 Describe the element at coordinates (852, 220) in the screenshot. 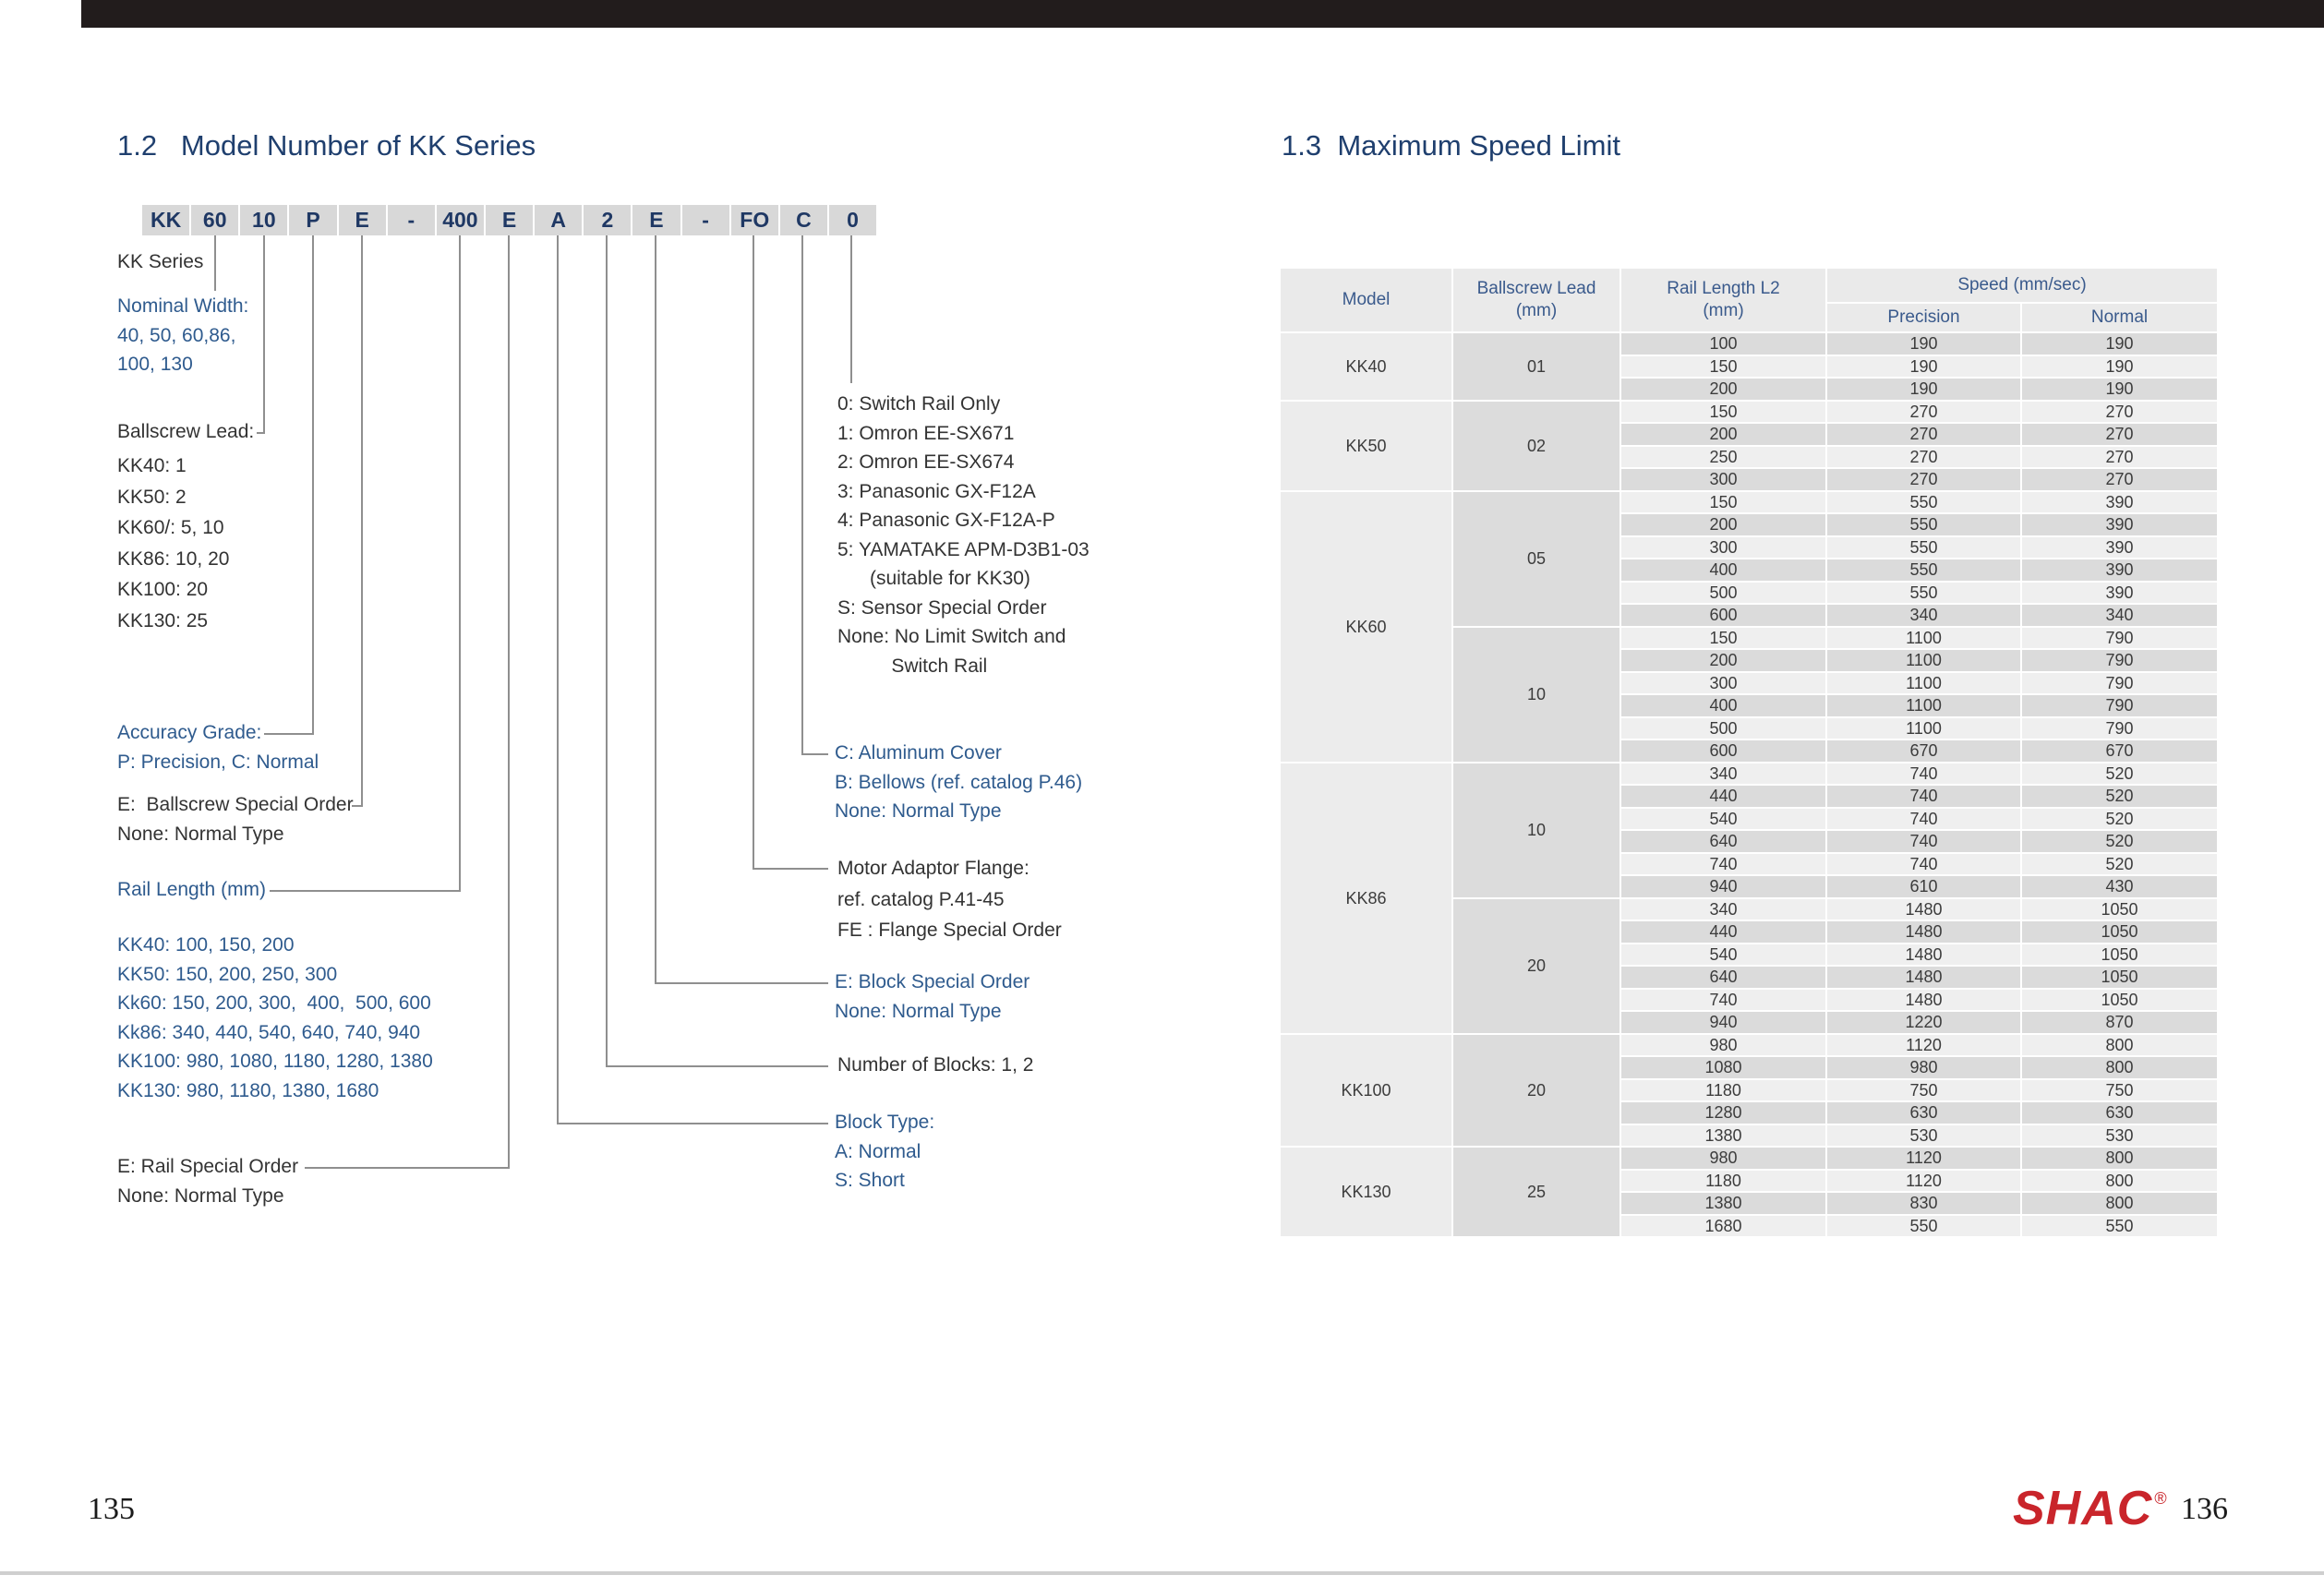

I see `code-segment: 0` at that location.